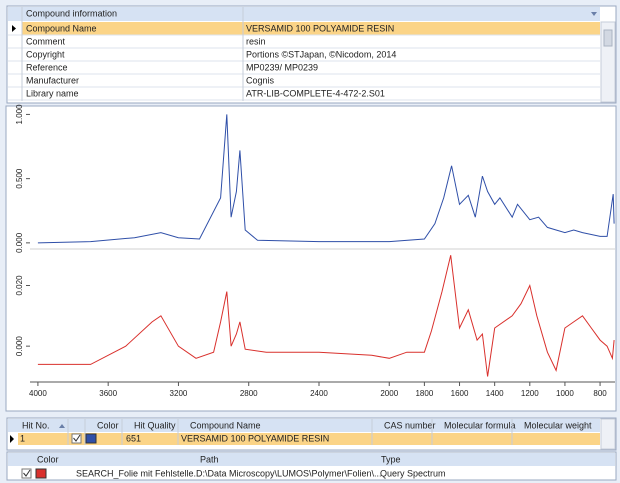 This screenshot has width=620, height=483. I want to click on query-header-bg, so click(311, 459).